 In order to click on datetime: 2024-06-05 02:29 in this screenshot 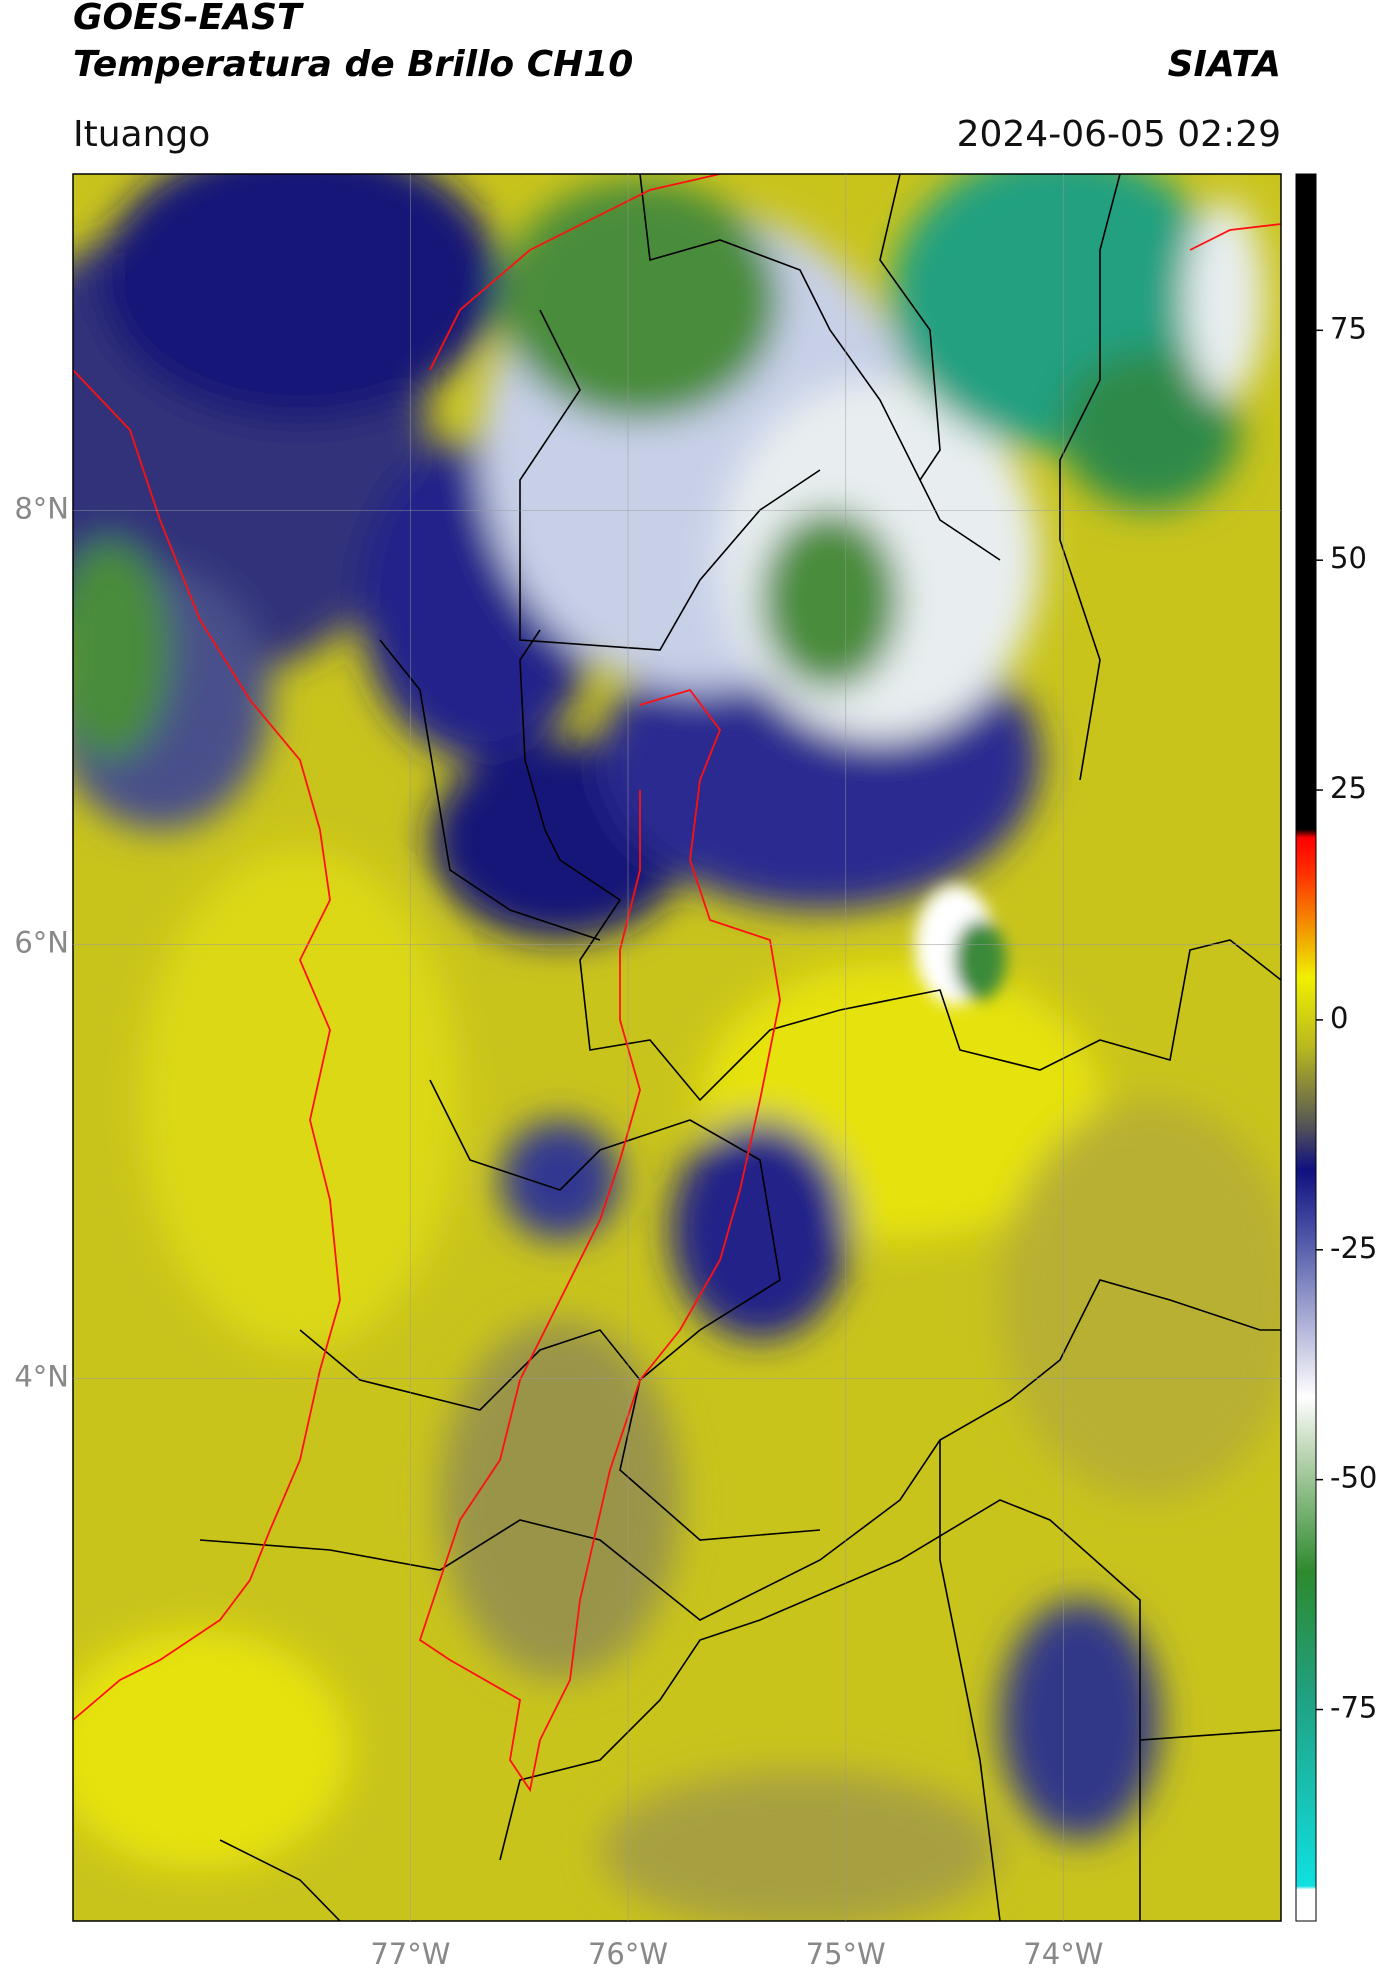, I will do `click(1119, 134)`.